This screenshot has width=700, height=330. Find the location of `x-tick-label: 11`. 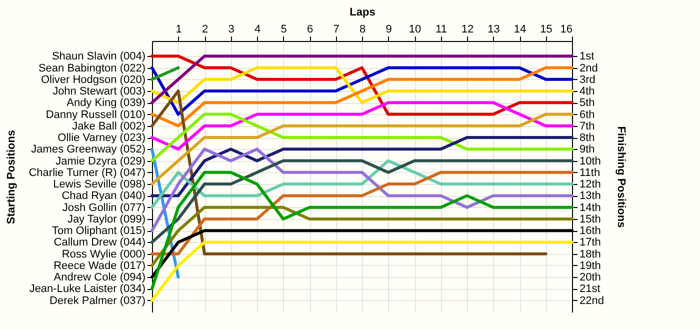

x-tick-label: 11 is located at coordinates (441, 30).